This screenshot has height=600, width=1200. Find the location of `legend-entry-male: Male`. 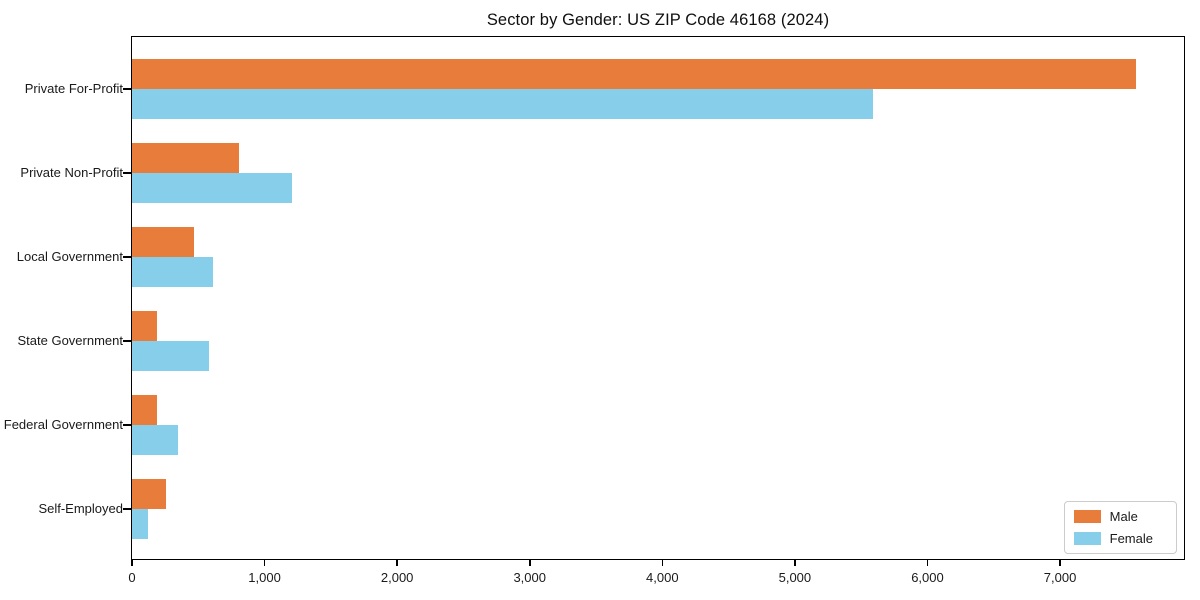

legend-entry-male: Male is located at coordinates (1120, 516).